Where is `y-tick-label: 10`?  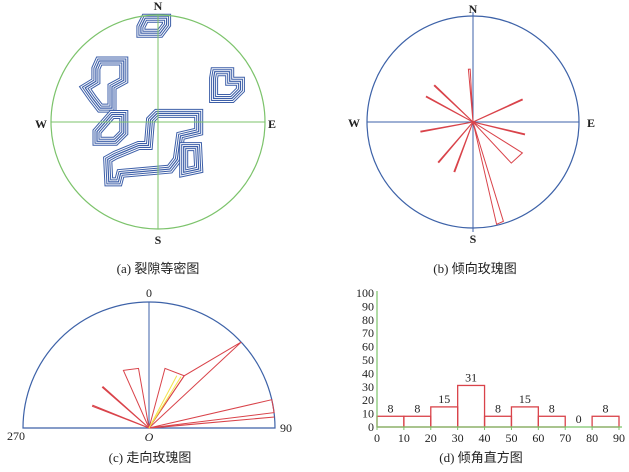
y-tick-label: 10 is located at coordinates (368, 414).